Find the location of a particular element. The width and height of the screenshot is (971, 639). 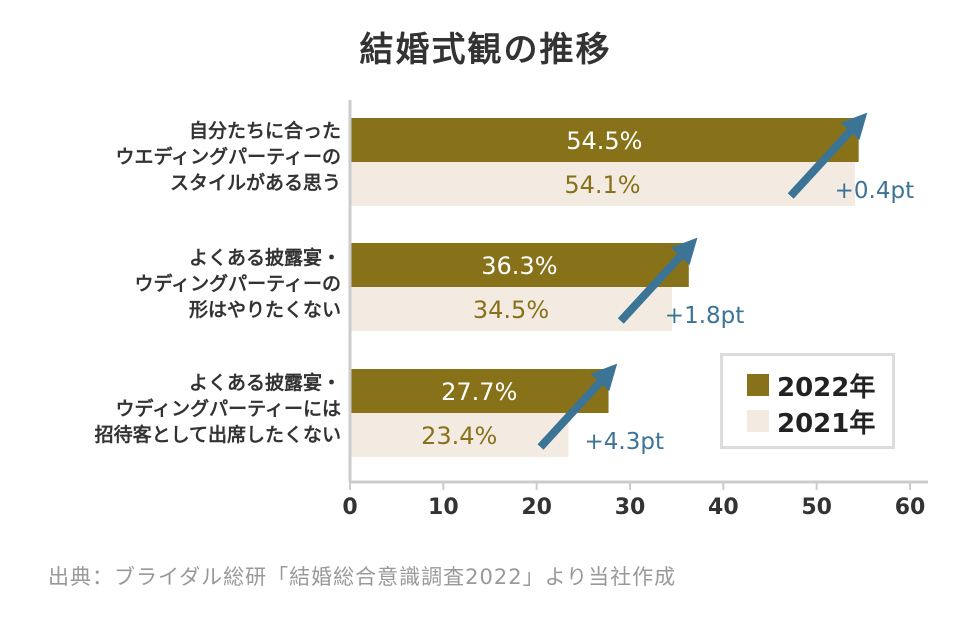

category-label-2-line-1: よくある披露宴・ is located at coordinates (264, 258).